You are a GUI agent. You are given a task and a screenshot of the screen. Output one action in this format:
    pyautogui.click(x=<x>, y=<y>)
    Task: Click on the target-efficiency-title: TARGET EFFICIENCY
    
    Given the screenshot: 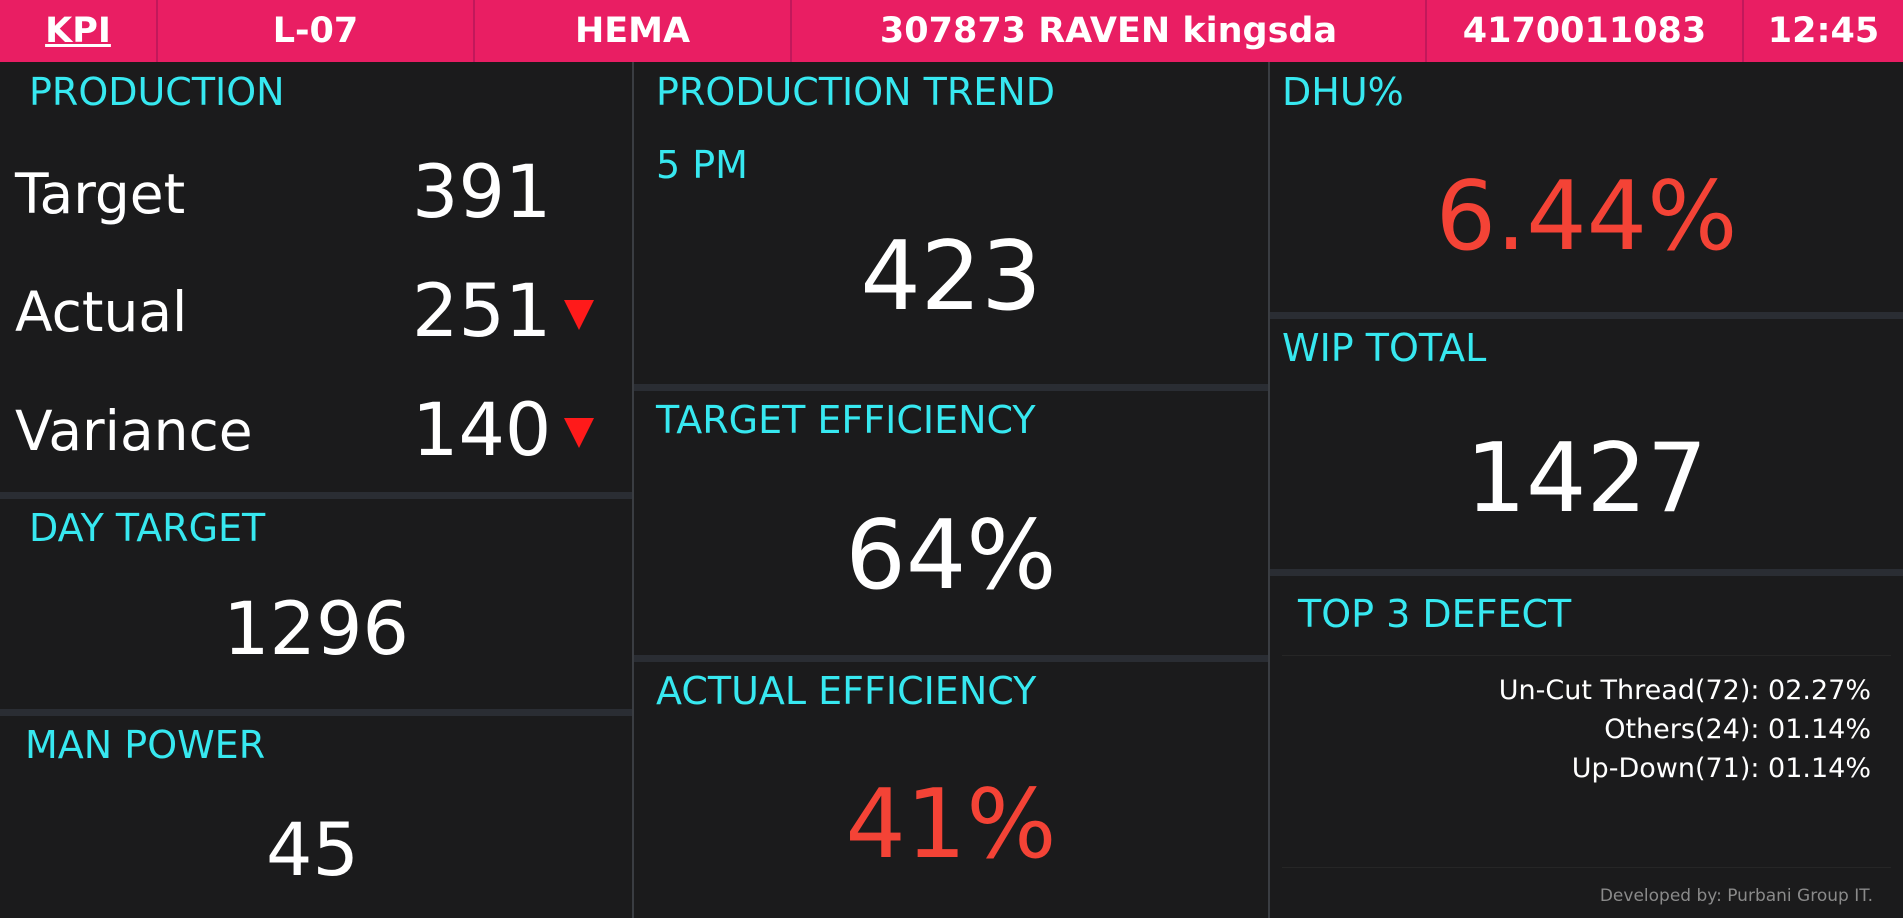 What is the action you would take?
    pyautogui.click(x=846, y=420)
    